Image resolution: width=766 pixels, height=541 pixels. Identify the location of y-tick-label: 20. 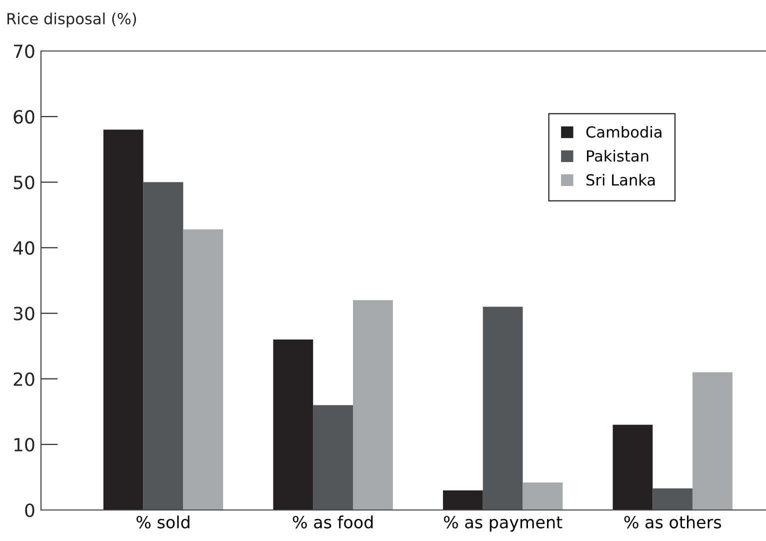
(24, 379).